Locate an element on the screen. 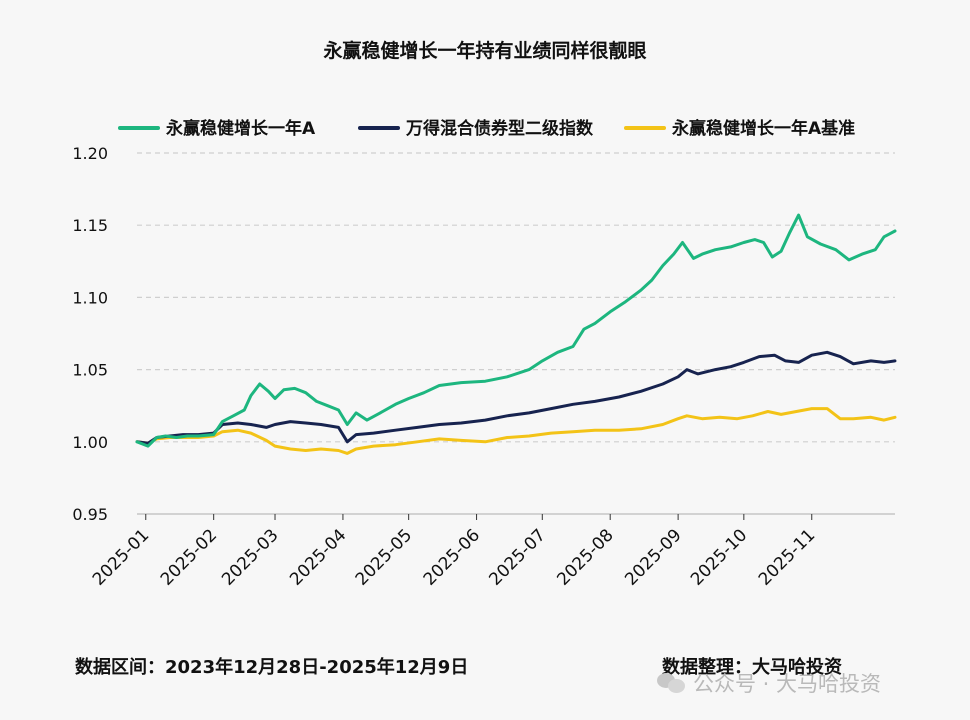 This screenshot has height=720, width=970. x-tick-label: 2025-05 is located at coordinates (384, 557).